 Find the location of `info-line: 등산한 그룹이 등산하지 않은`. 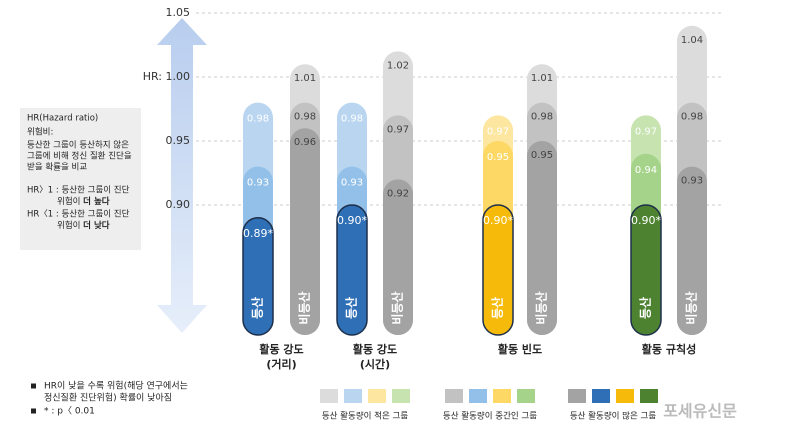

info-line: 등산한 그룹이 등산하지 않은 is located at coordinates (78, 145).